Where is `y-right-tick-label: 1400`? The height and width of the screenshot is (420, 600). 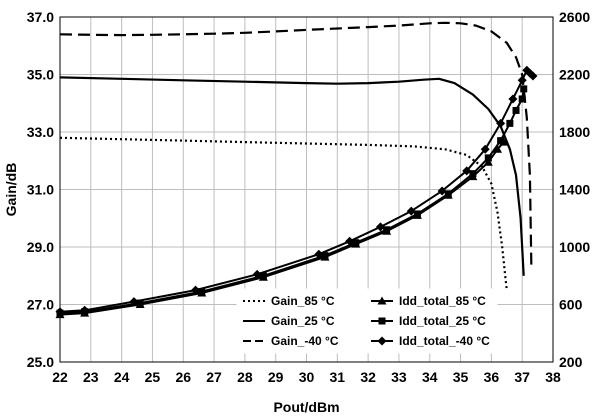
y-right-tick-label: 1400 is located at coordinates (574, 190).